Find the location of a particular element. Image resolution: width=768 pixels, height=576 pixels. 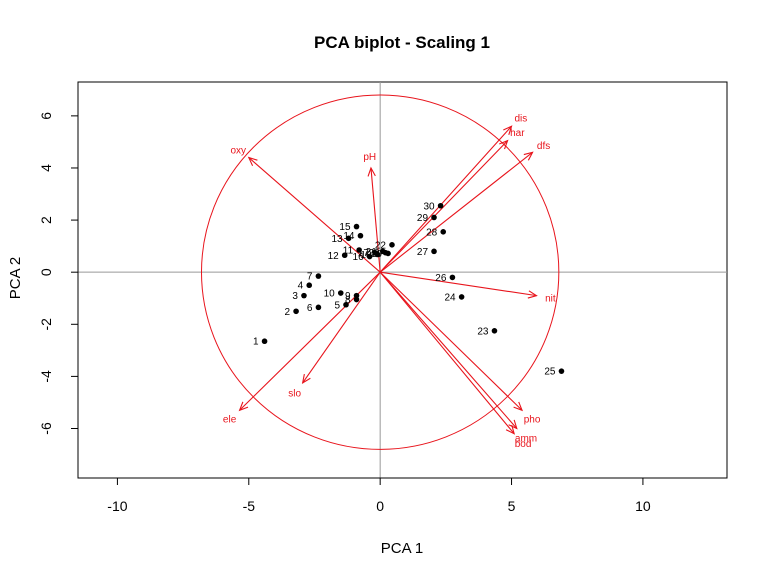

y-tick-label: 4 is located at coordinates (46, 168).